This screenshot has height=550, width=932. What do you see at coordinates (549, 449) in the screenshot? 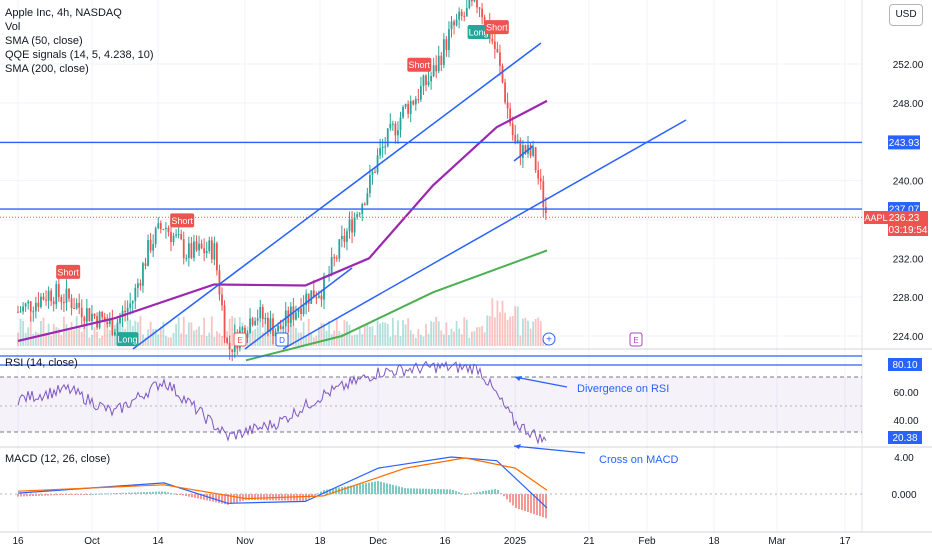
I see `annotation-arrow` at bounding box center [549, 449].